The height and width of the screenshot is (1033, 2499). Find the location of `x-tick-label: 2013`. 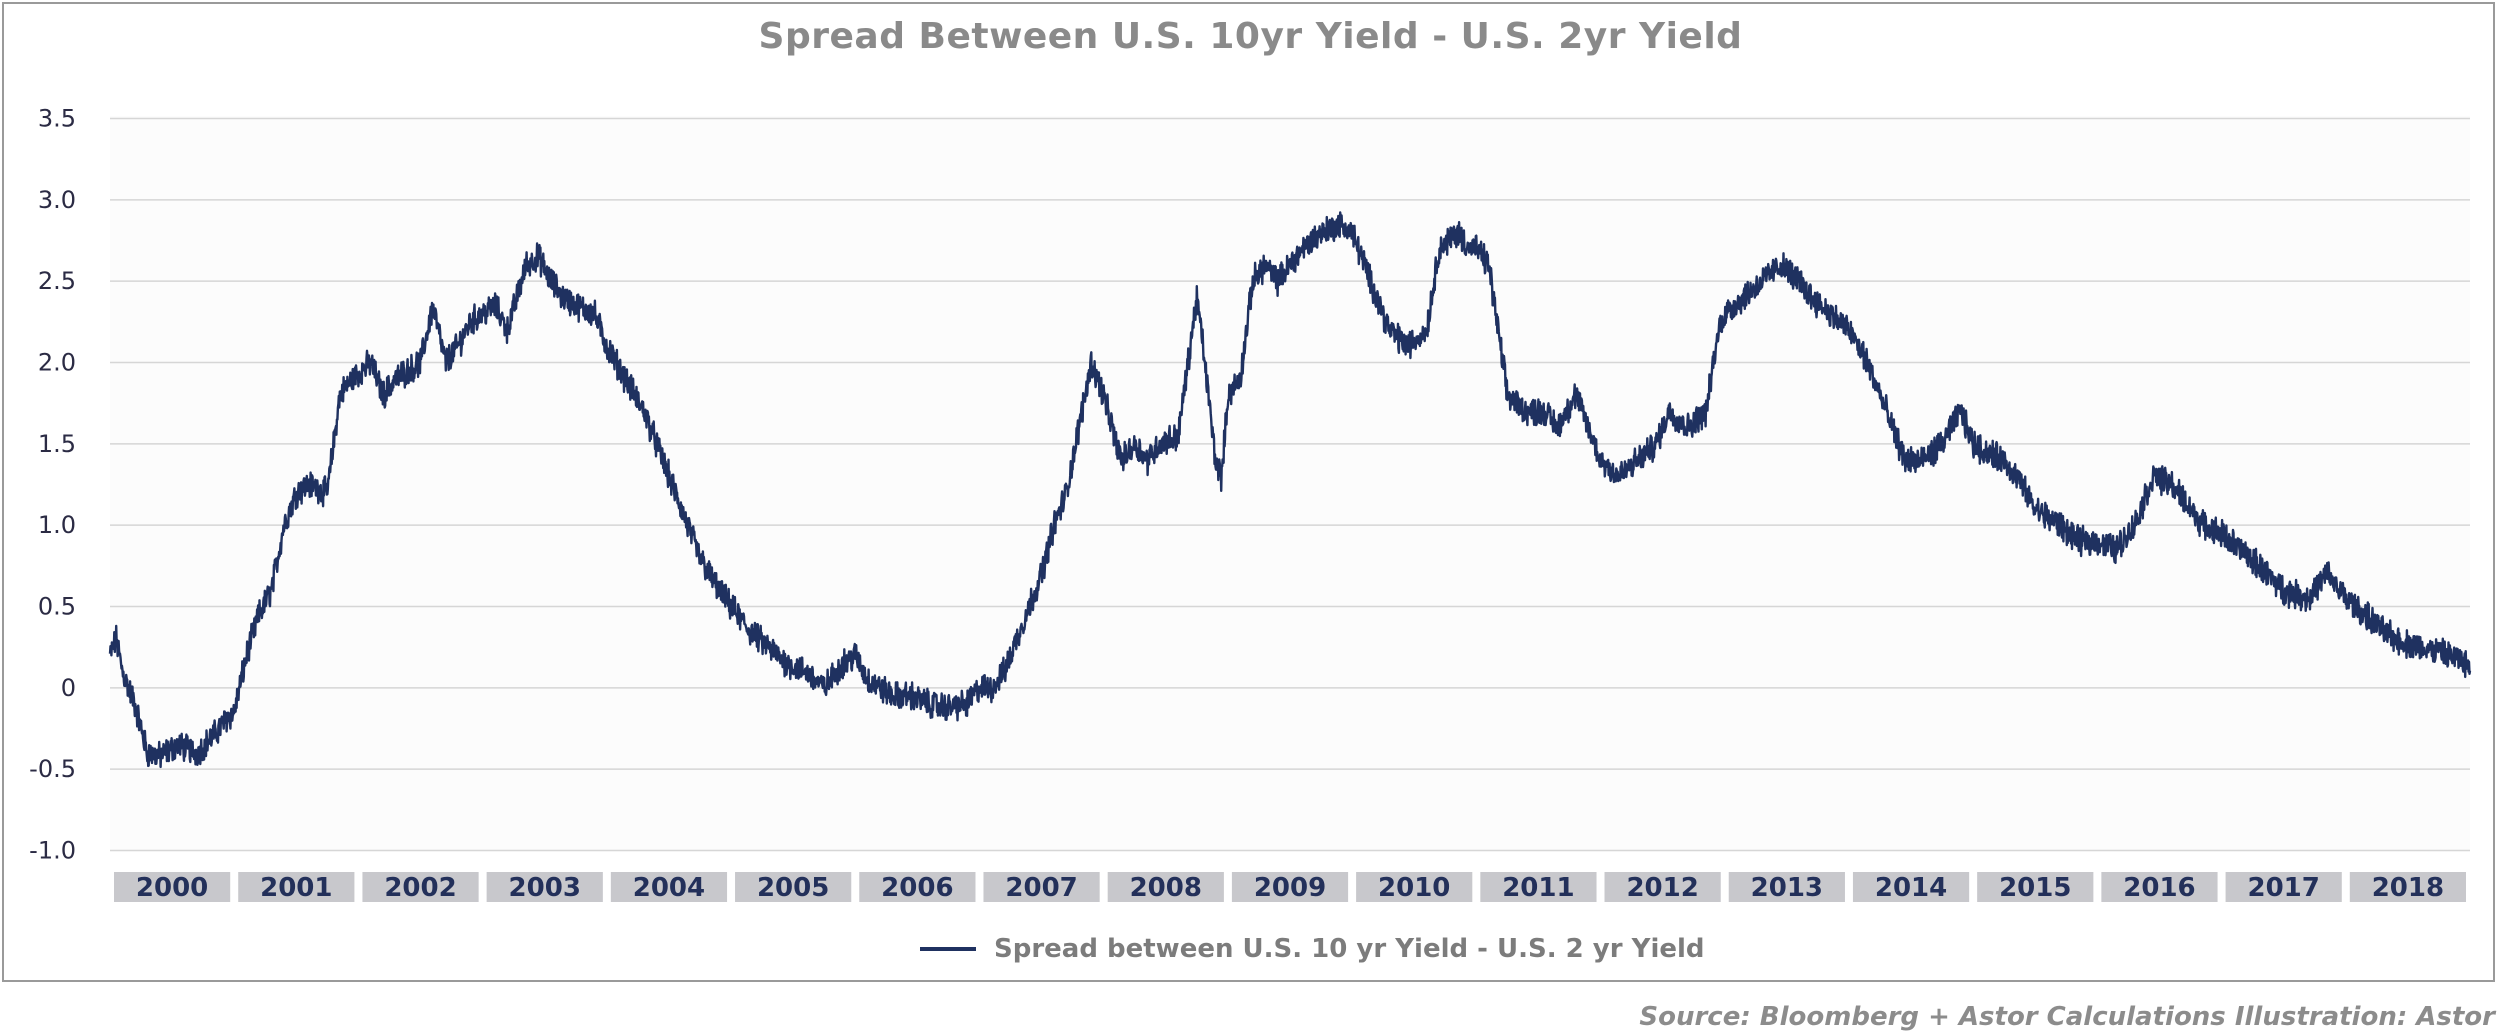

x-tick-label: 2013 is located at coordinates (1787, 888).